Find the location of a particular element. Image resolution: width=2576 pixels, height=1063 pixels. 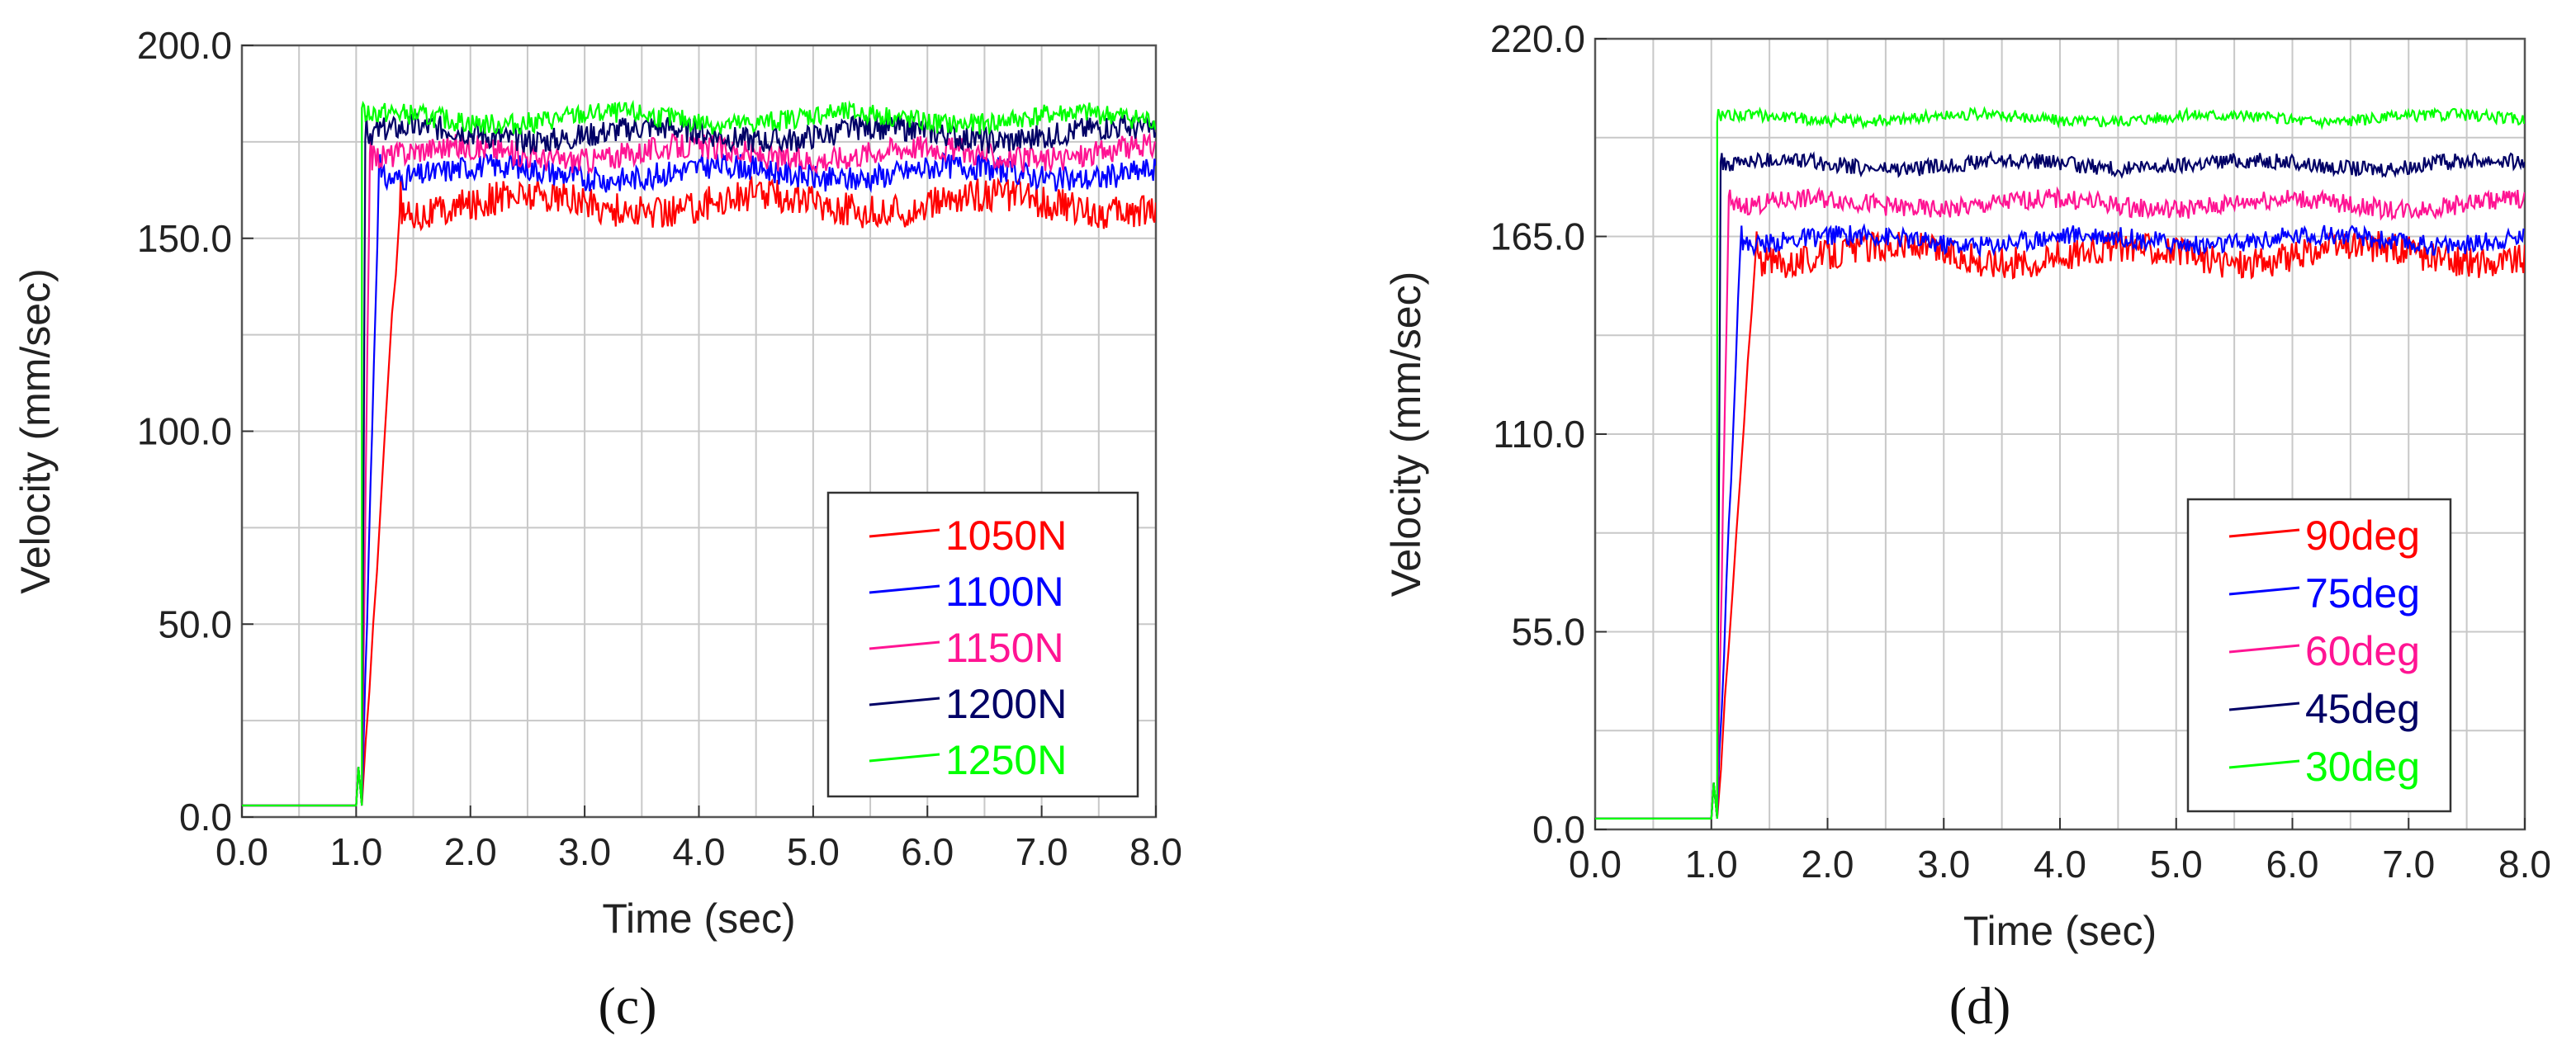

y-tick-label: 50.0 is located at coordinates (195, 623).